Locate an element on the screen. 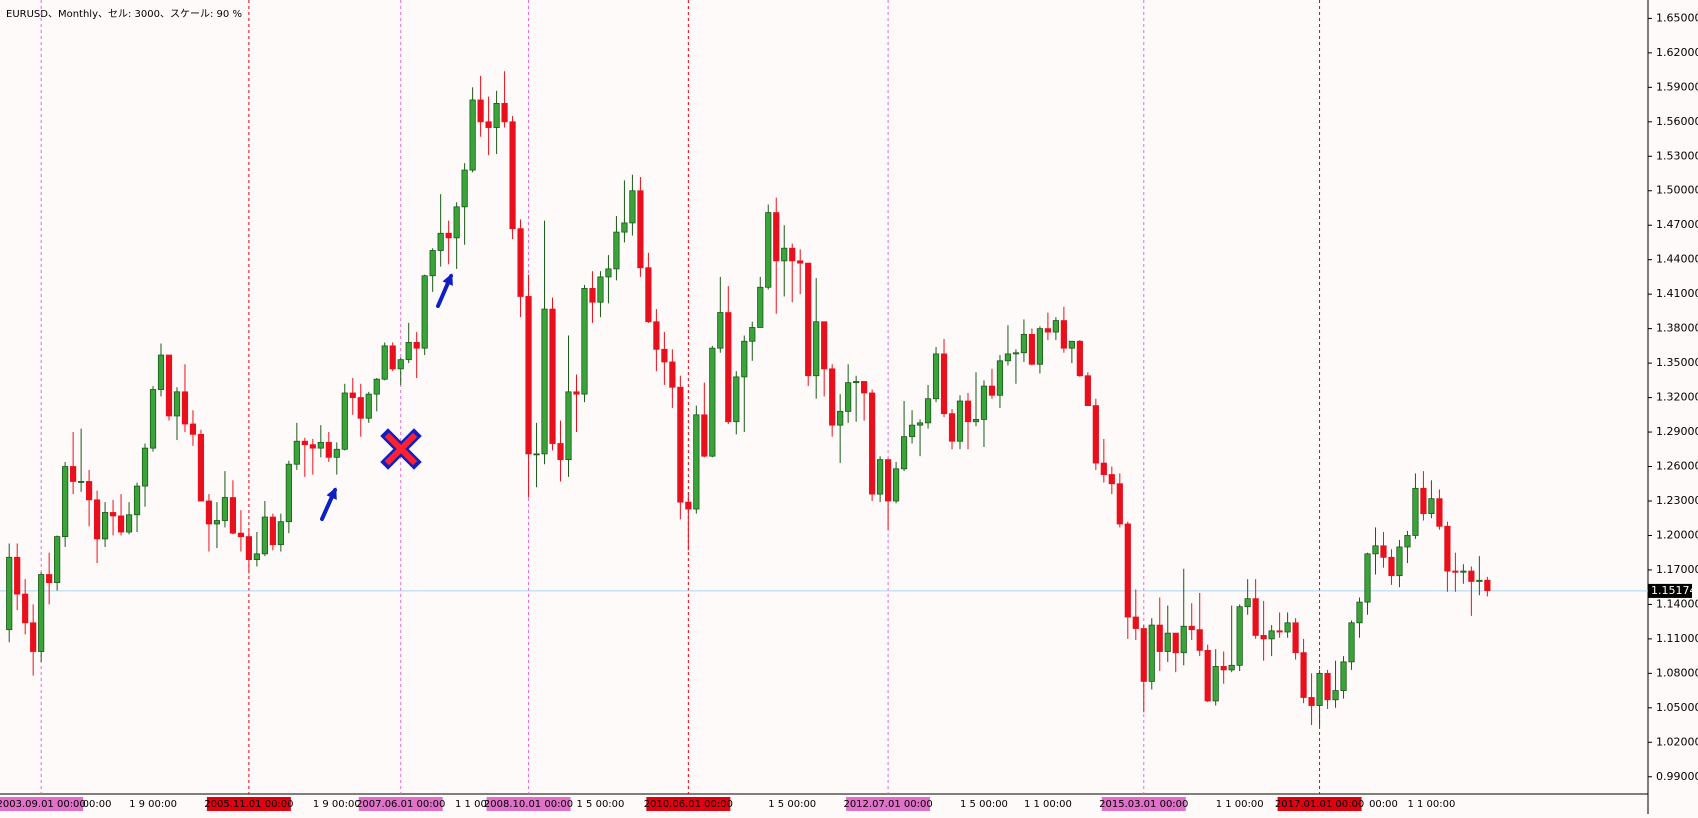 The width and height of the screenshot is (1698, 818). x-tick-label: 2010.06.01 00:00 is located at coordinates (688, 804).